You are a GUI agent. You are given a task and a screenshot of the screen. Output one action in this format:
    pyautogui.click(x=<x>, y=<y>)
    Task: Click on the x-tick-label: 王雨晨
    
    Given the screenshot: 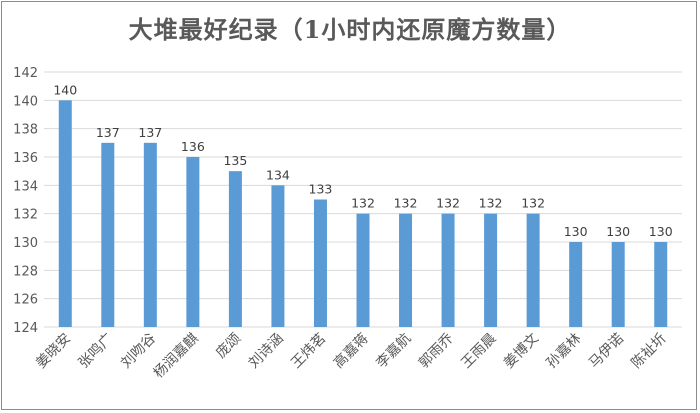 What is the action you would take?
    pyautogui.click(x=478, y=351)
    